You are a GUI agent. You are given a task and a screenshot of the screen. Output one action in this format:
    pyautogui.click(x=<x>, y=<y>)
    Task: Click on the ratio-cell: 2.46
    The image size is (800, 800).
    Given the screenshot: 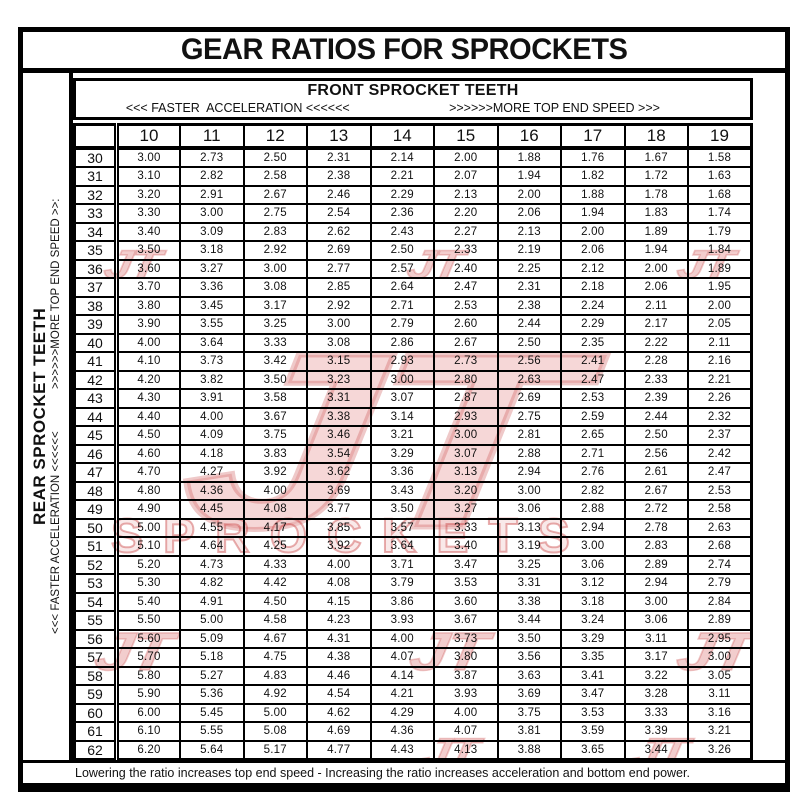 What is the action you would take?
    pyautogui.click(x=339, y=194)
    